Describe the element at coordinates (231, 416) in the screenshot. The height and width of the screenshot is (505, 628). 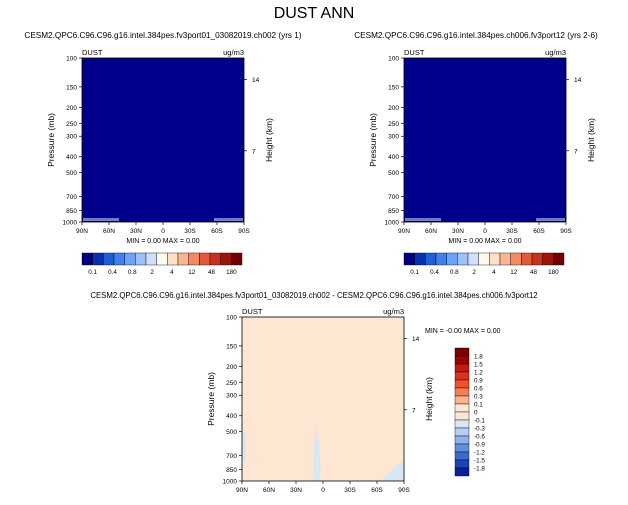
I see `y-tick-label: 400` at that location.